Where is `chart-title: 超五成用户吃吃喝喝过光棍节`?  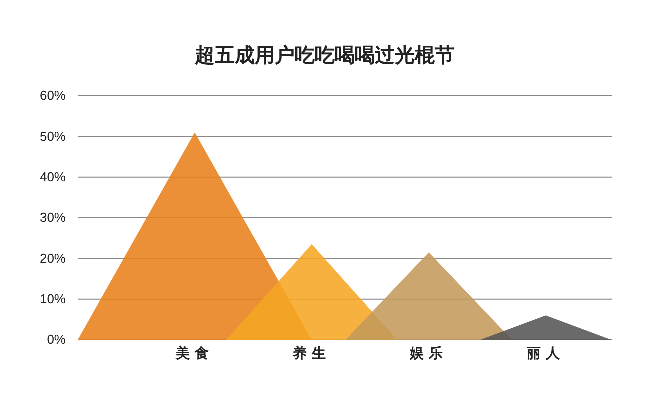
chart-title: 超五成用户吃吃喝喝过光棍节 is located at coordinates (324, 55).